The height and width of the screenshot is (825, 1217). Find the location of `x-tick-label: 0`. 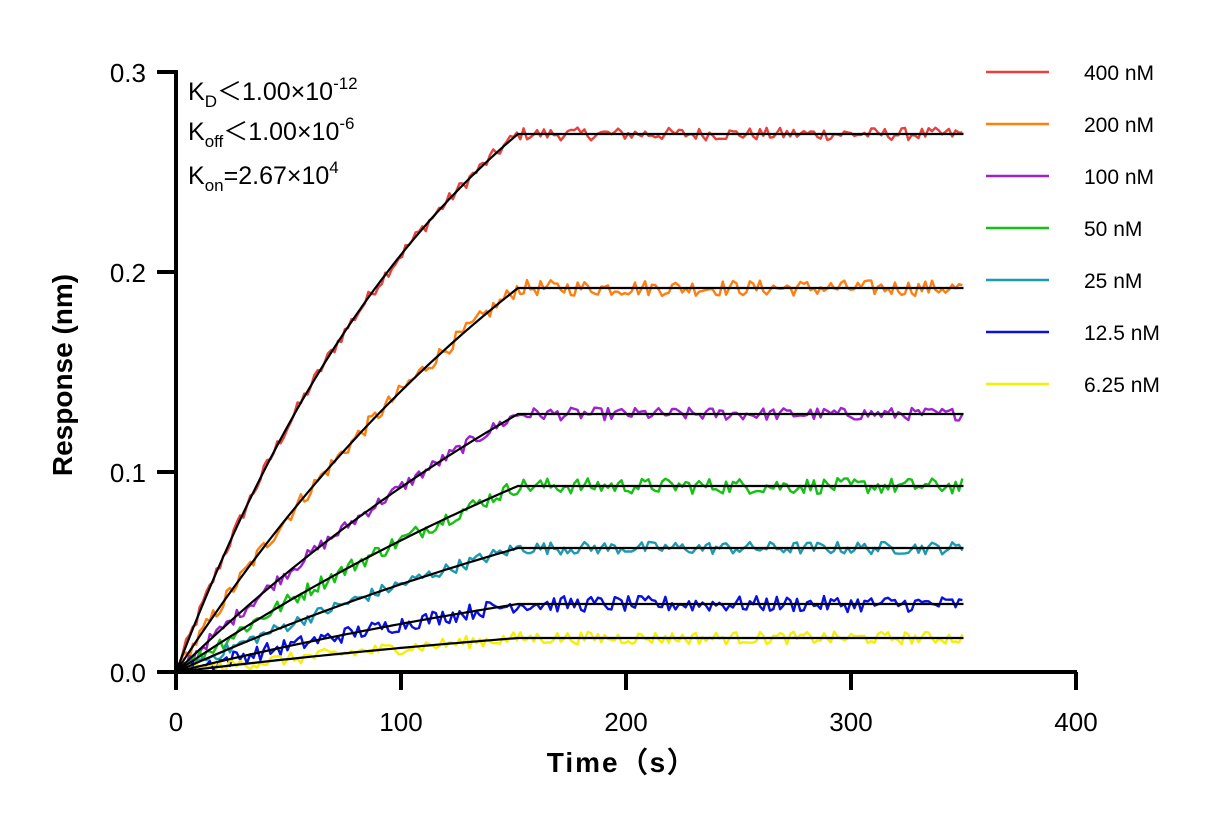

x-tick-label: 0 is located at coordinates (176, 722).